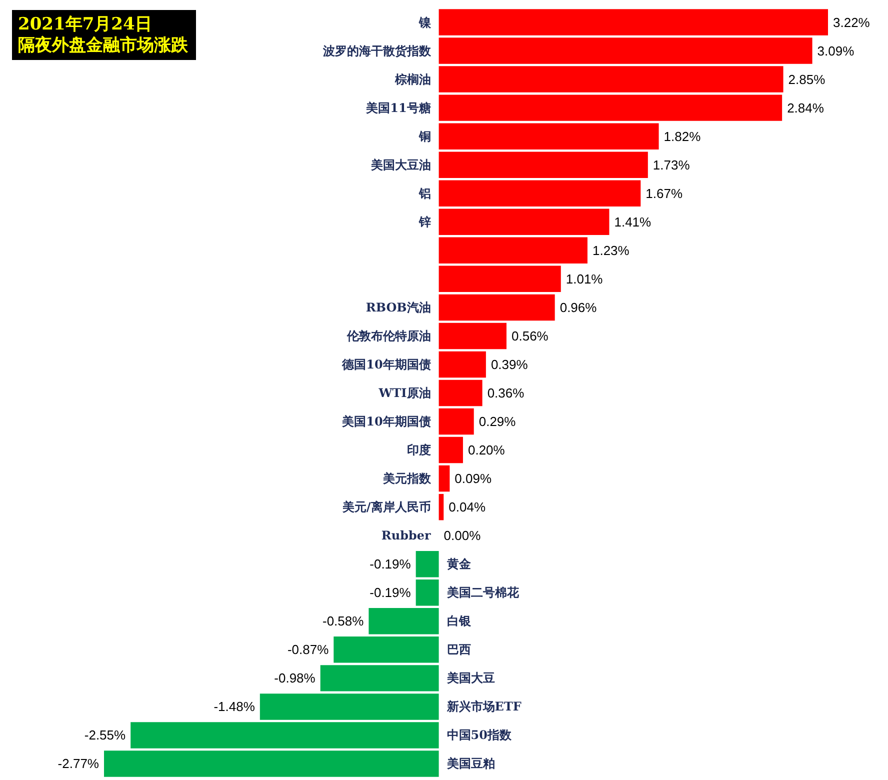 The height and width of the screenshot is (780, 888). I want to click on data-label: -0.87%, so click(308, 650).